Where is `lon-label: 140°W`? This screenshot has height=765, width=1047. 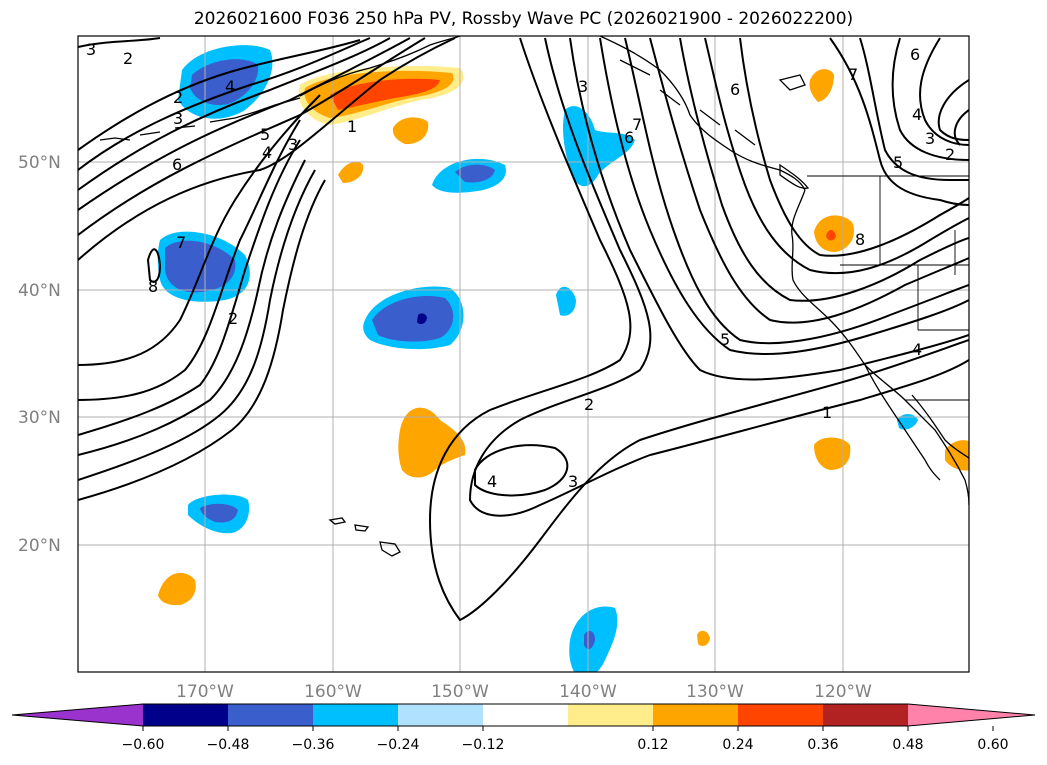
lon-label: 140°W is located at coordinates (588, 692).